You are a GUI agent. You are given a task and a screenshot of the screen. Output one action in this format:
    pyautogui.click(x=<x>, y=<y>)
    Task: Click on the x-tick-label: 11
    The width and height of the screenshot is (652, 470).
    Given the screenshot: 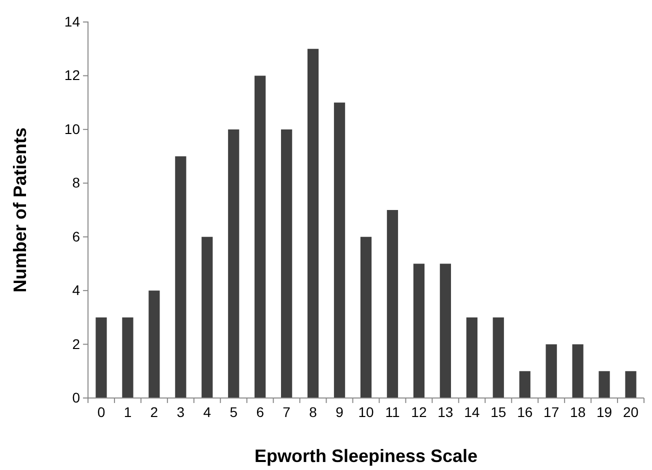 What is the action you would take?
    pyautogui.click(x=392, y=412)
    